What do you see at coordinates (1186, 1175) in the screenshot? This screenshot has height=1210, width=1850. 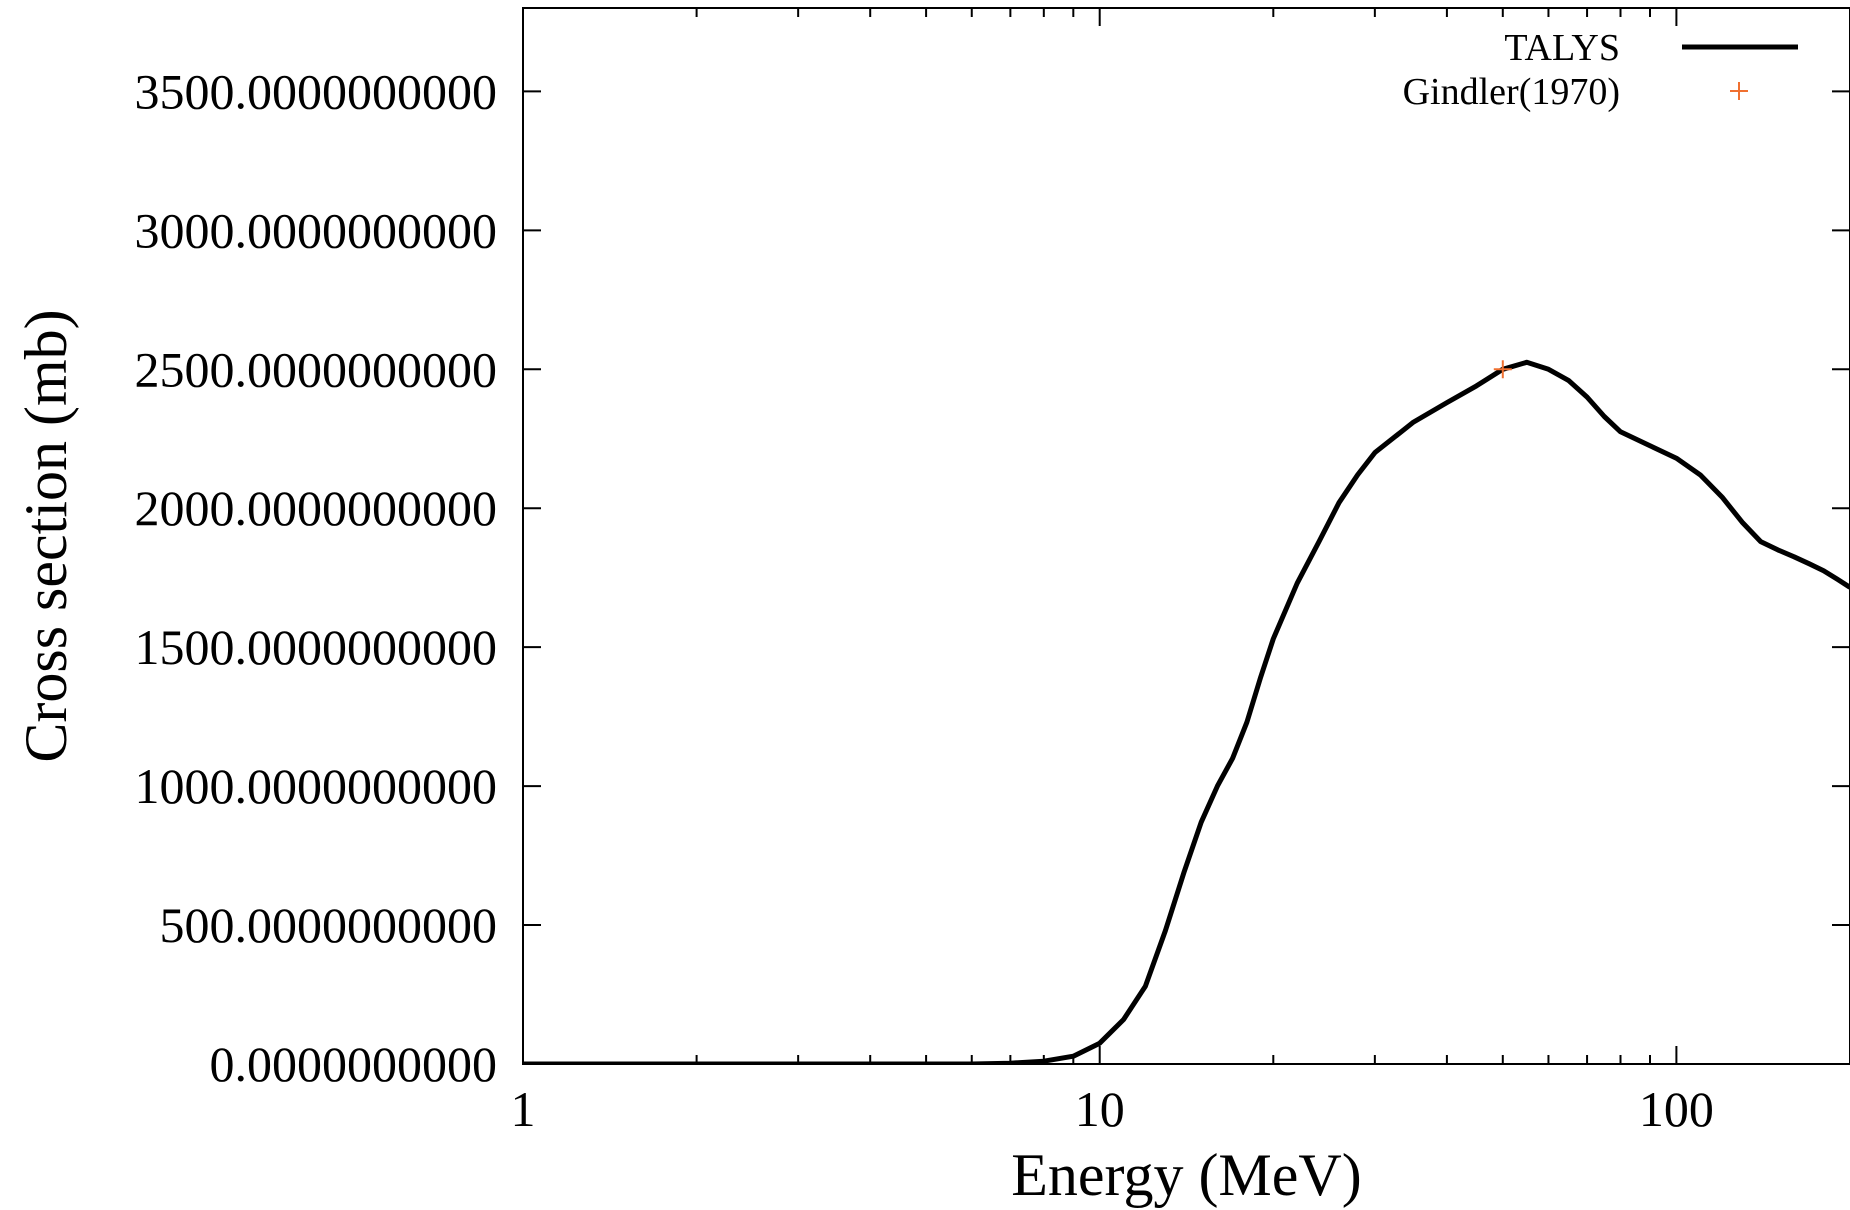 I see `x-axis-title: Energy (MeV)` at bounding box center [1186, 1175].